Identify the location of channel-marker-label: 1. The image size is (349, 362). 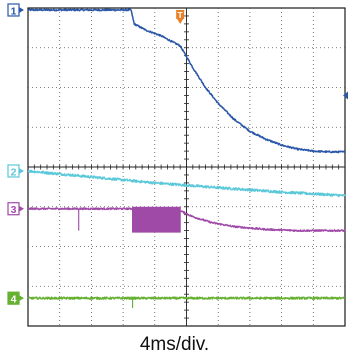
(14, 11).